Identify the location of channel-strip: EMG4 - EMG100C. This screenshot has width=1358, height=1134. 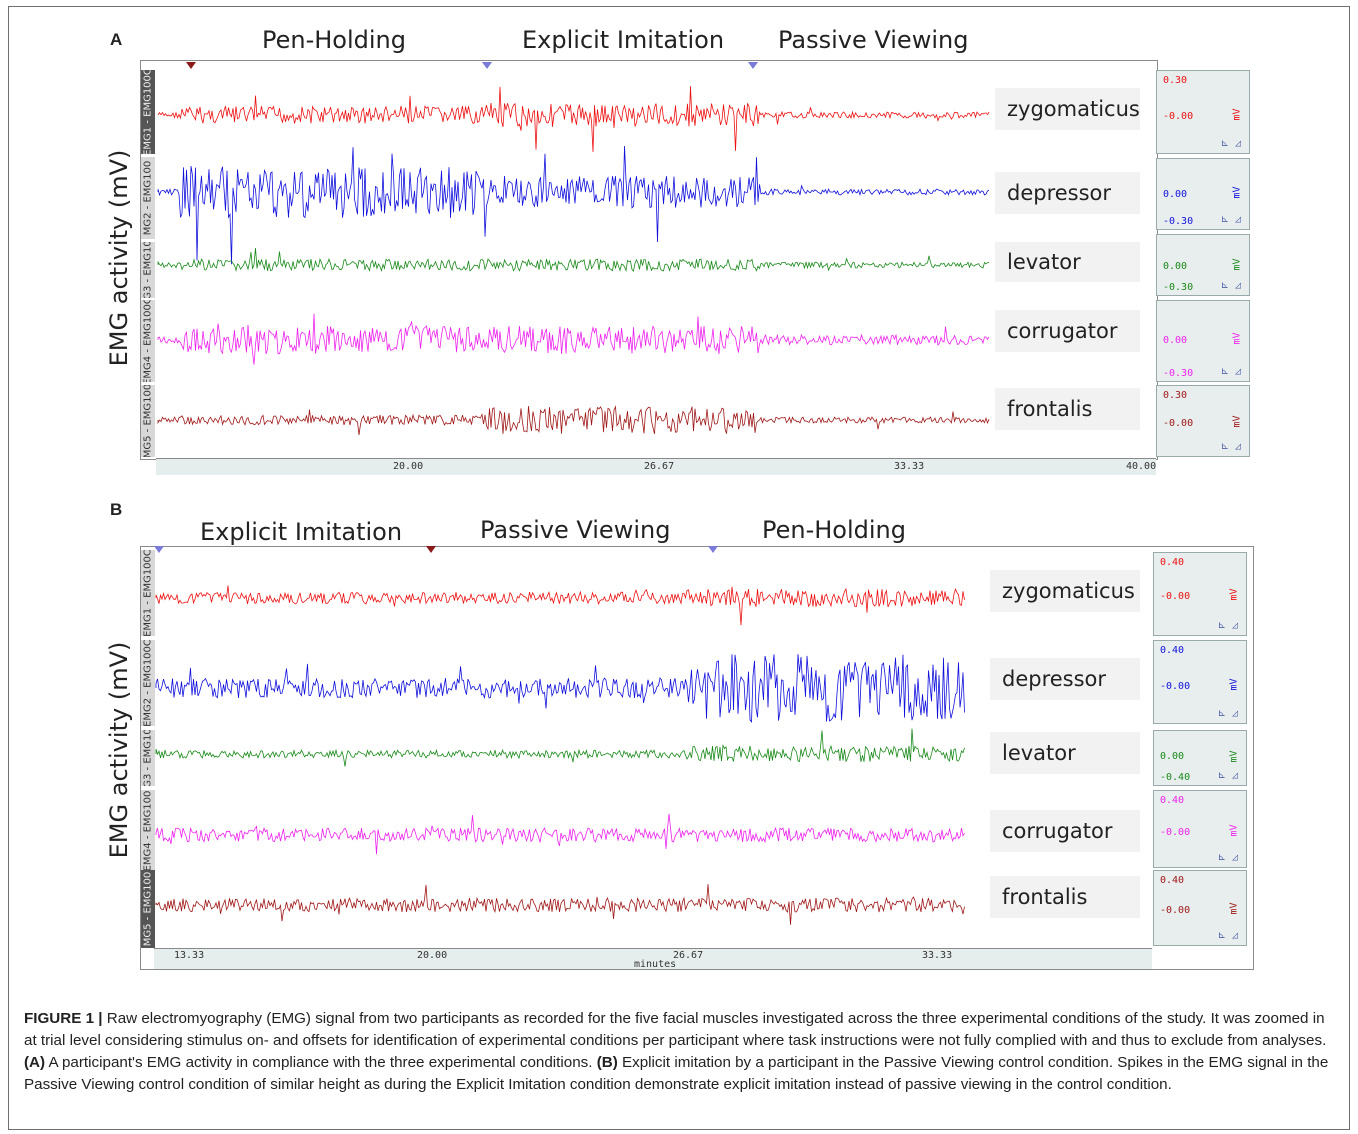
(148, 341).